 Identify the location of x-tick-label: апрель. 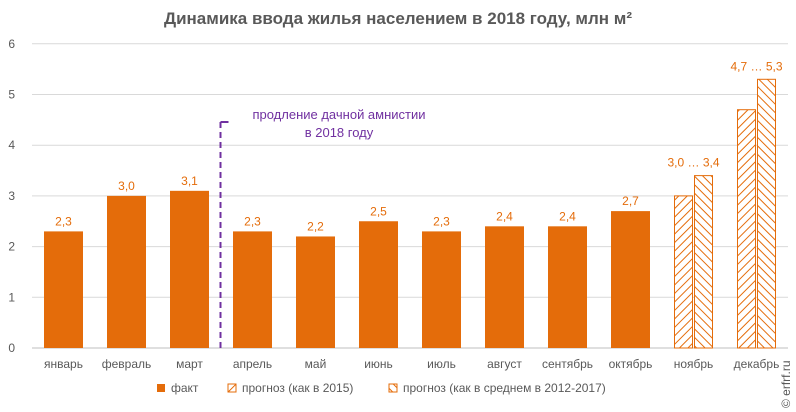
(252, 364).